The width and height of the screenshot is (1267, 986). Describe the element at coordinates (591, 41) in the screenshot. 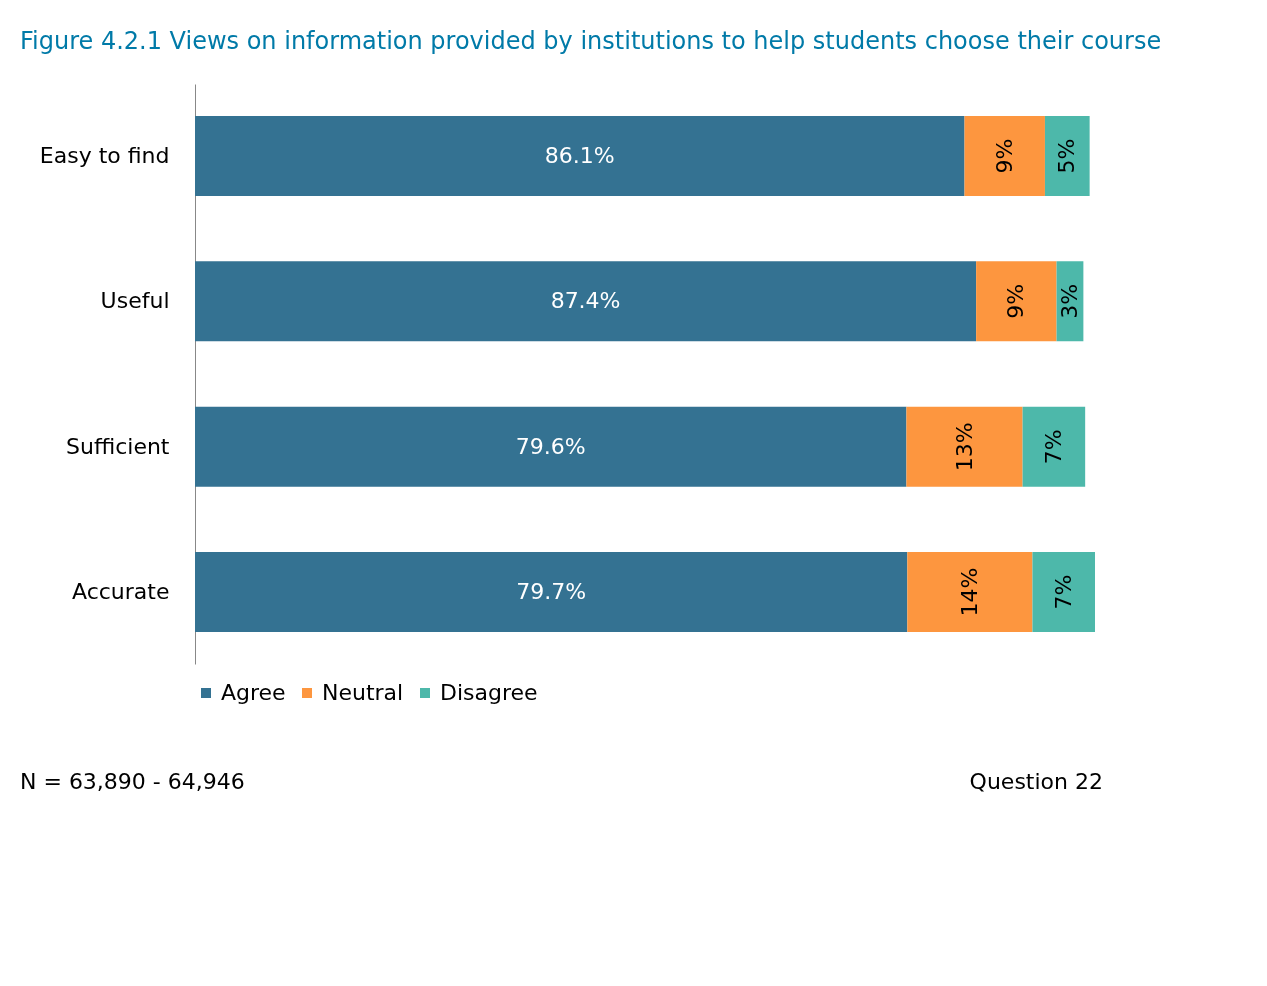

I see `chart-title: Figure 4.2.1 Views on information provided by institutions to help students choose their course` at that location.